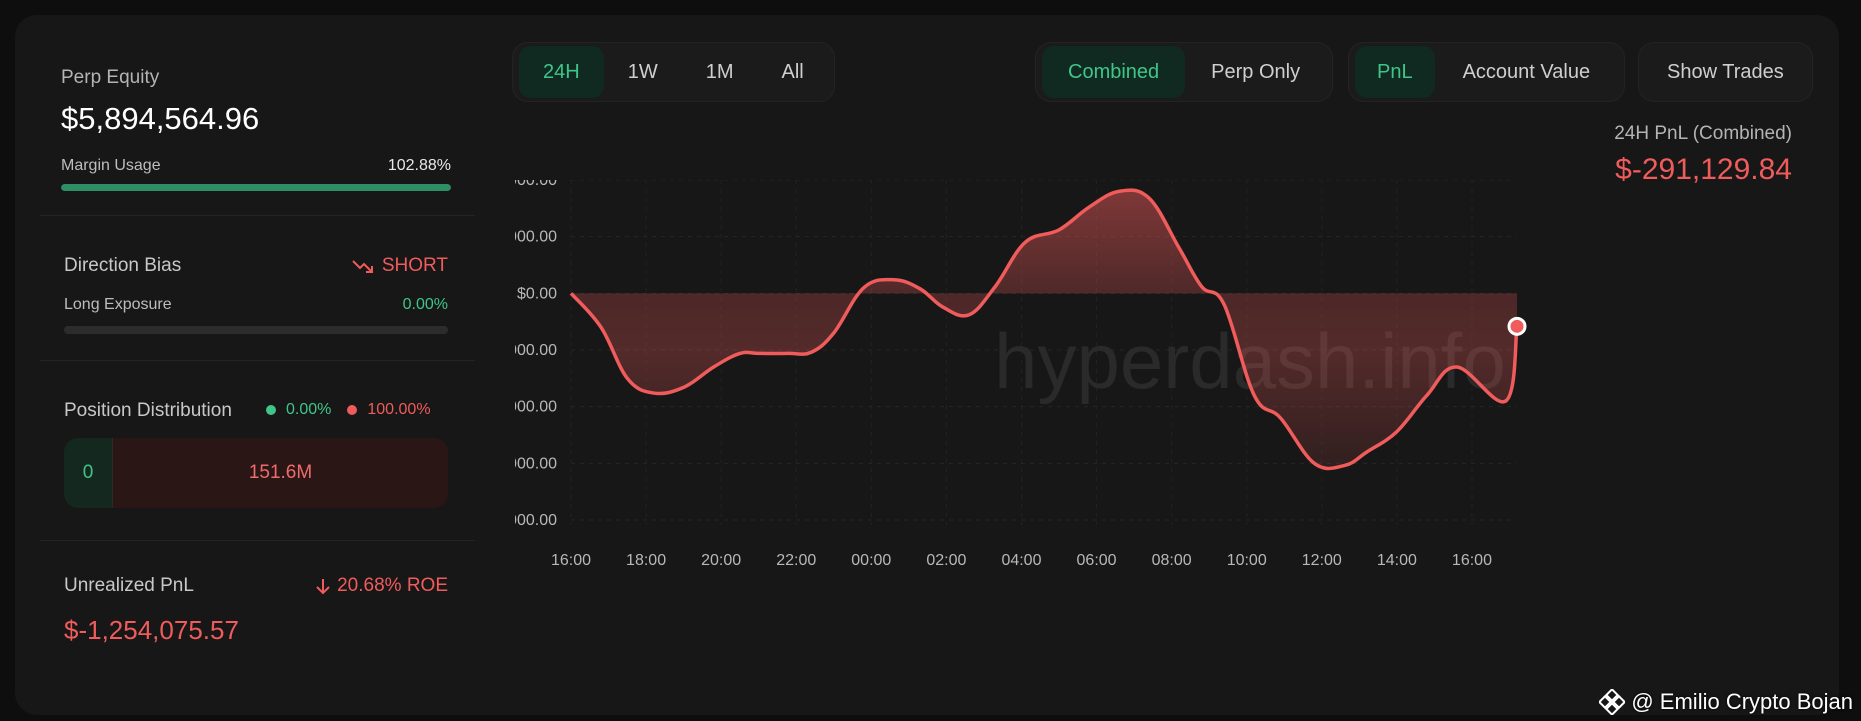 This screenshot has width=1861, height=721. What do you see at coordinates (362, 266) in the screenshot?
I see `trending-down-icon` at bounding box center [362, 266].